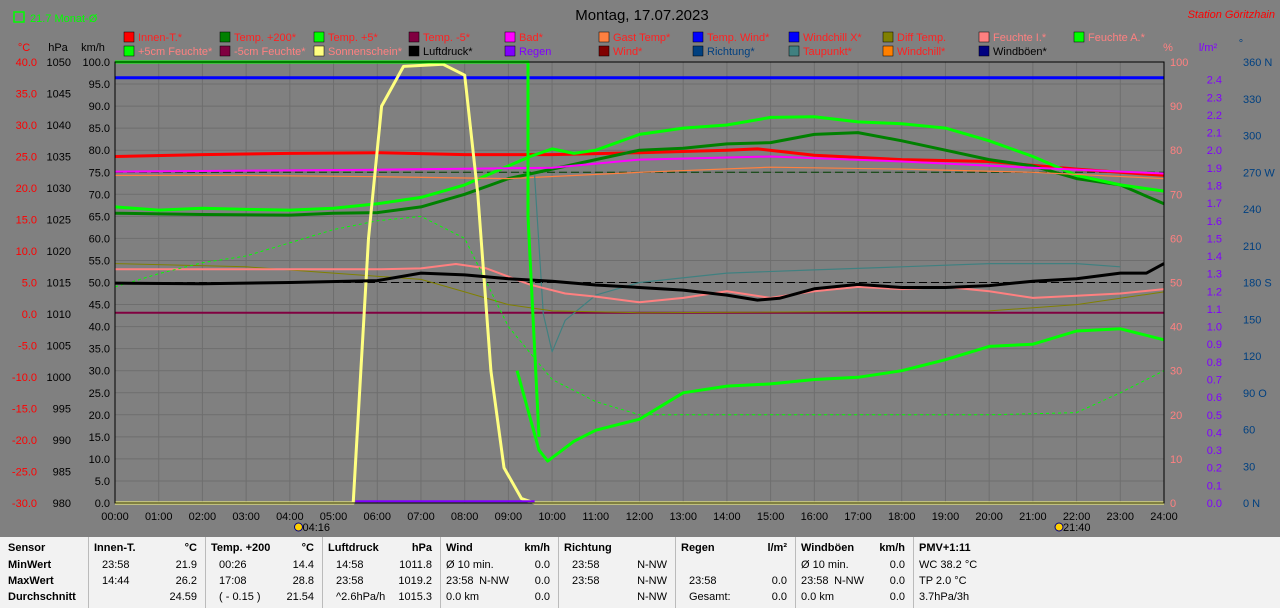  I want to click on temp-tick-label: 25.0, so click(26, 158).